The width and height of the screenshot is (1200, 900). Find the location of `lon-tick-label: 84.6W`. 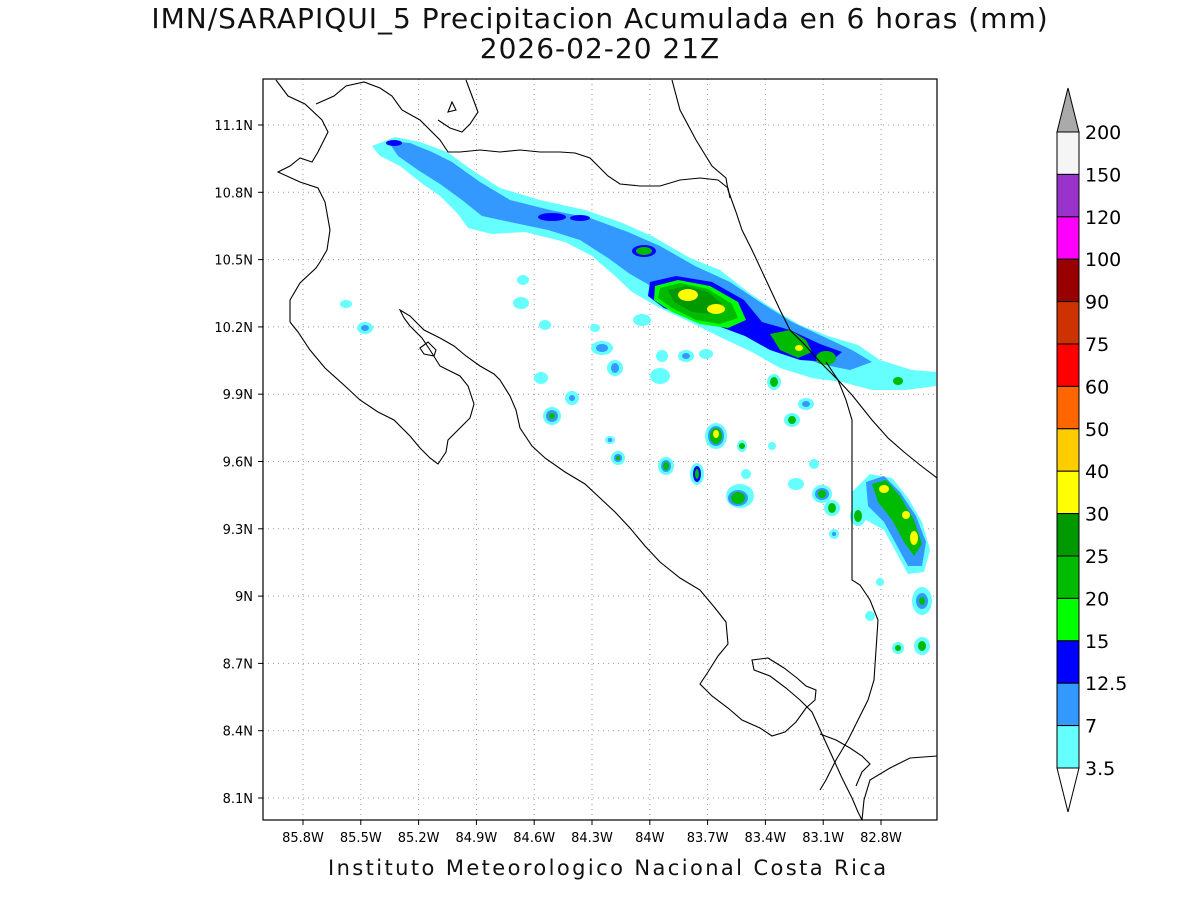

lon-tick-label: 84.6W is located at coordinates (534, 838).